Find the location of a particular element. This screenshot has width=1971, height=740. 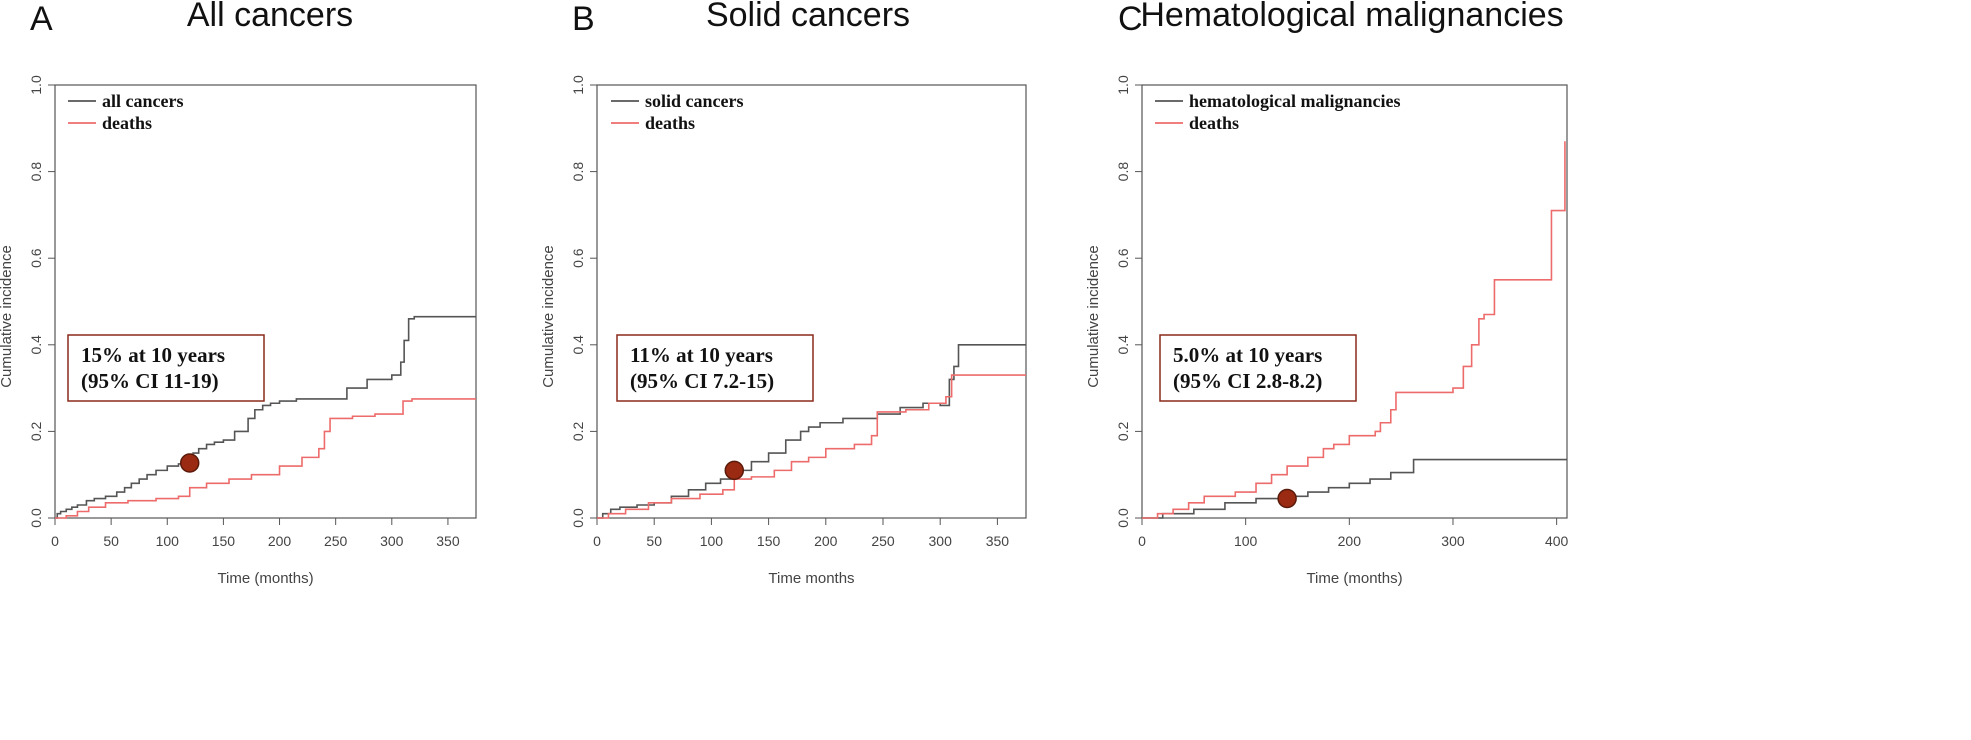

x-tick-label: 400 is located at coordinates (1557, 541).